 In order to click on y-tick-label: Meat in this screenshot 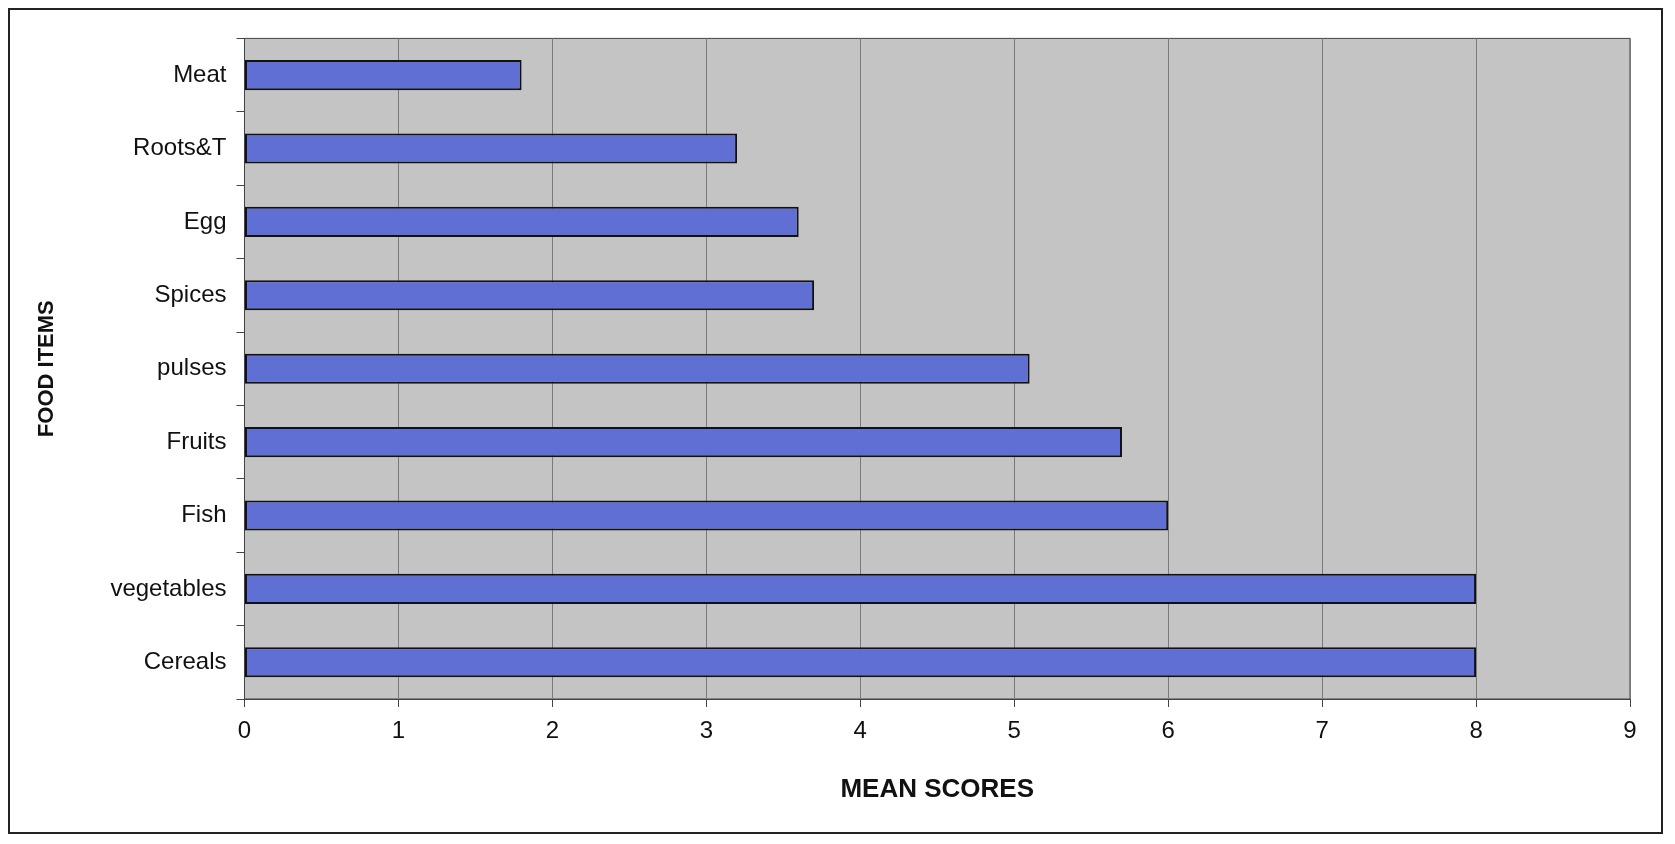, I will do `click(200, 73)`.